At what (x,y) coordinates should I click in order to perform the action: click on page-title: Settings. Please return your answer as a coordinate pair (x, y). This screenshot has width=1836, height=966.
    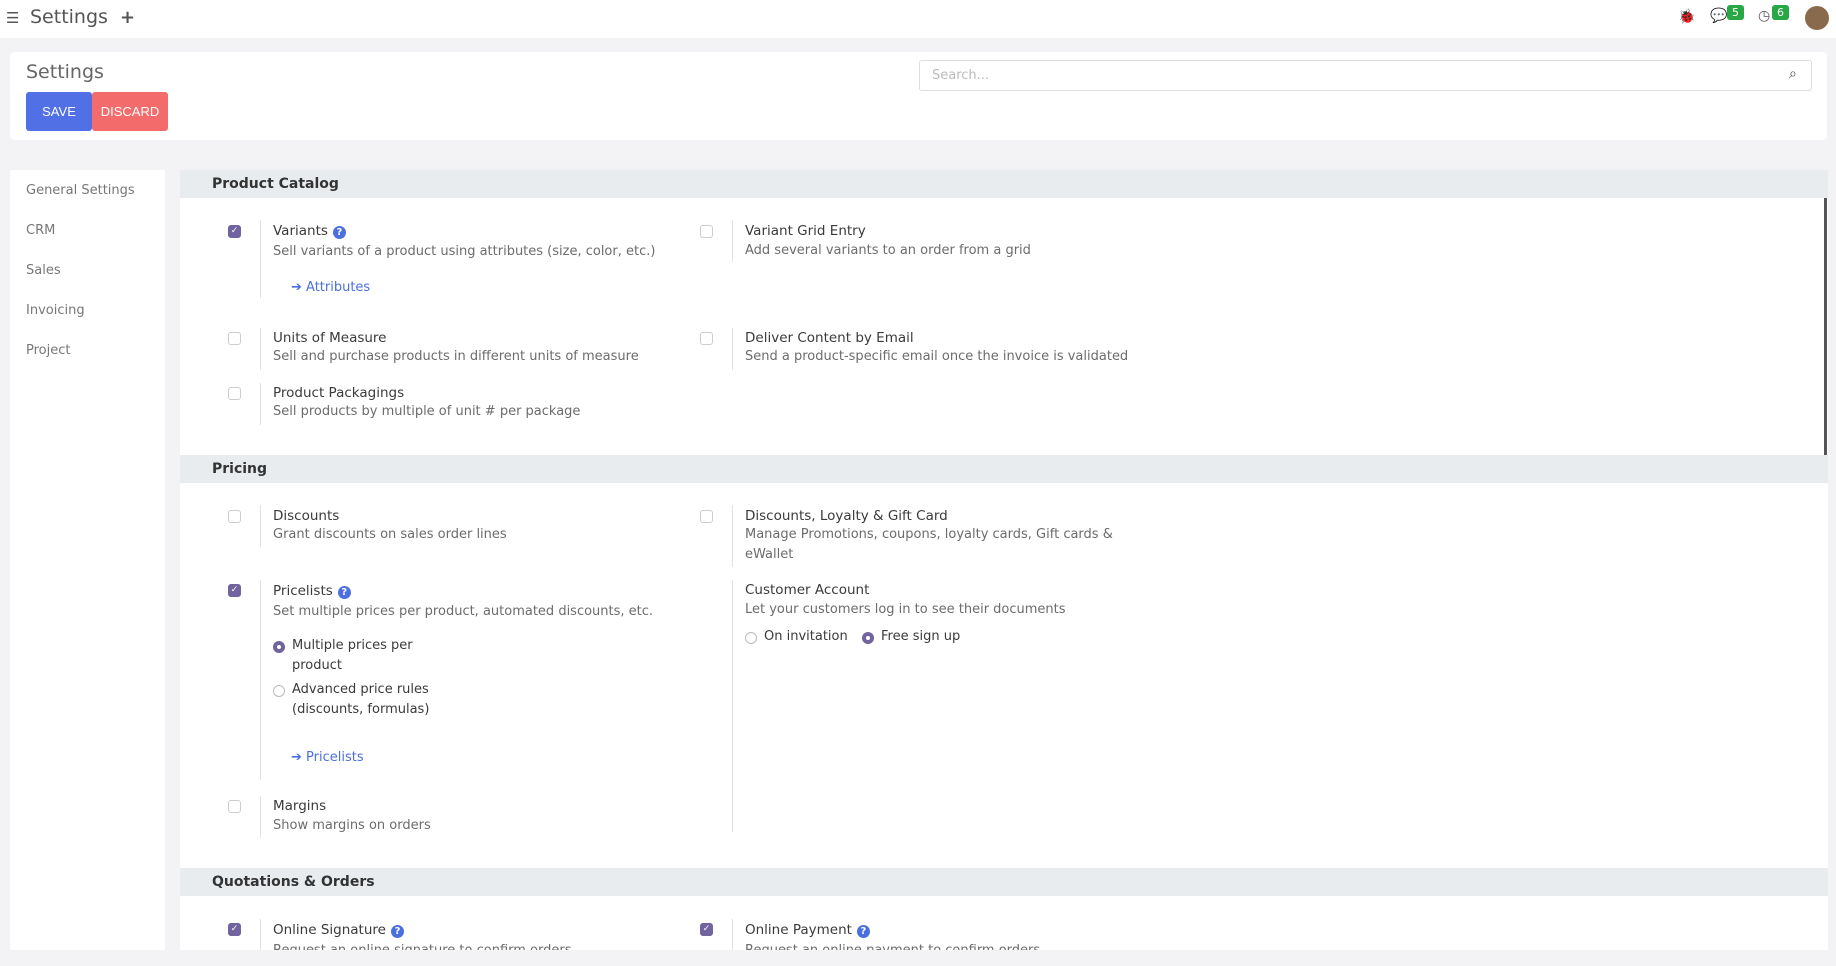
    Looking at the image, I should click on (65, 72).